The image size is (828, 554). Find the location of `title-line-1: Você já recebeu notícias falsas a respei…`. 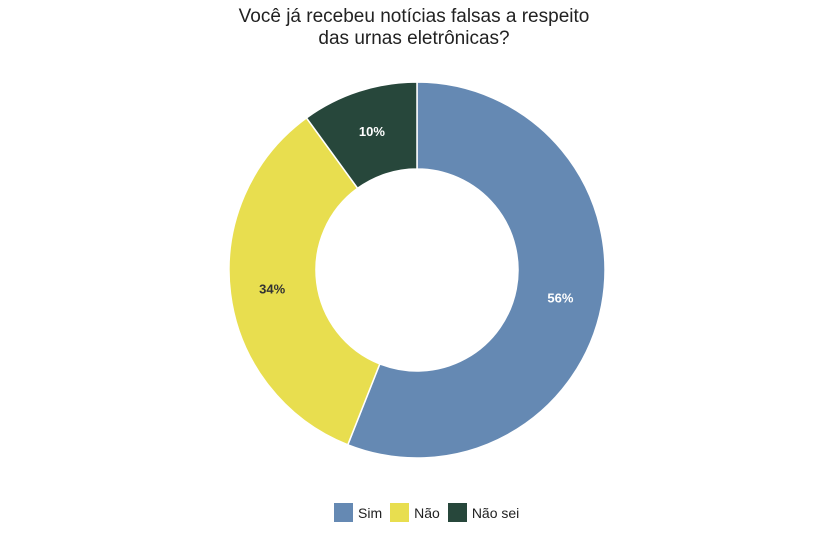

title-line-1: Você já recebeu notícias falsas a respei… is located at coordinates (414, 16).